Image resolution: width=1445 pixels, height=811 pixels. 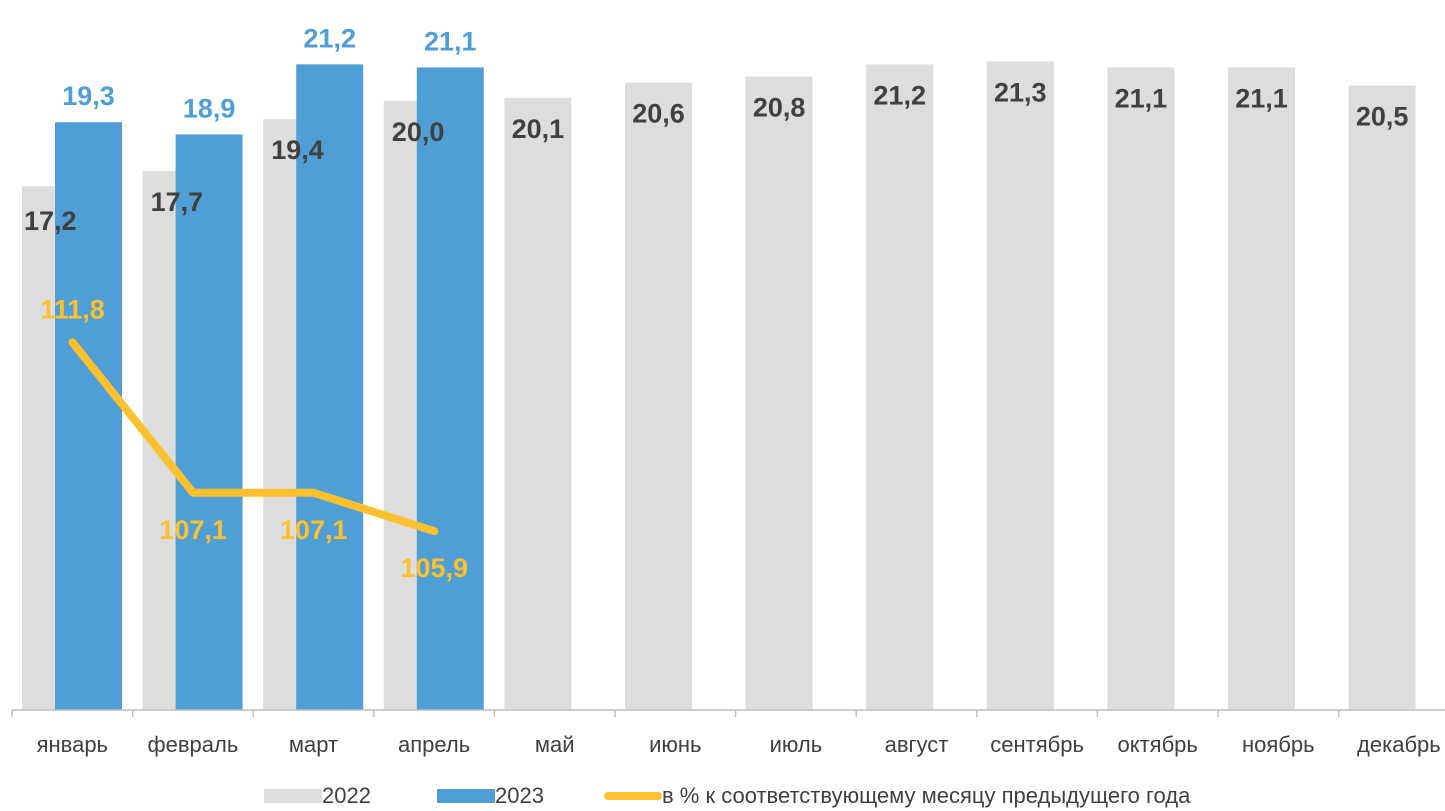 I want to click on legend-label-2022: 2022, so click(x=346, y=795).